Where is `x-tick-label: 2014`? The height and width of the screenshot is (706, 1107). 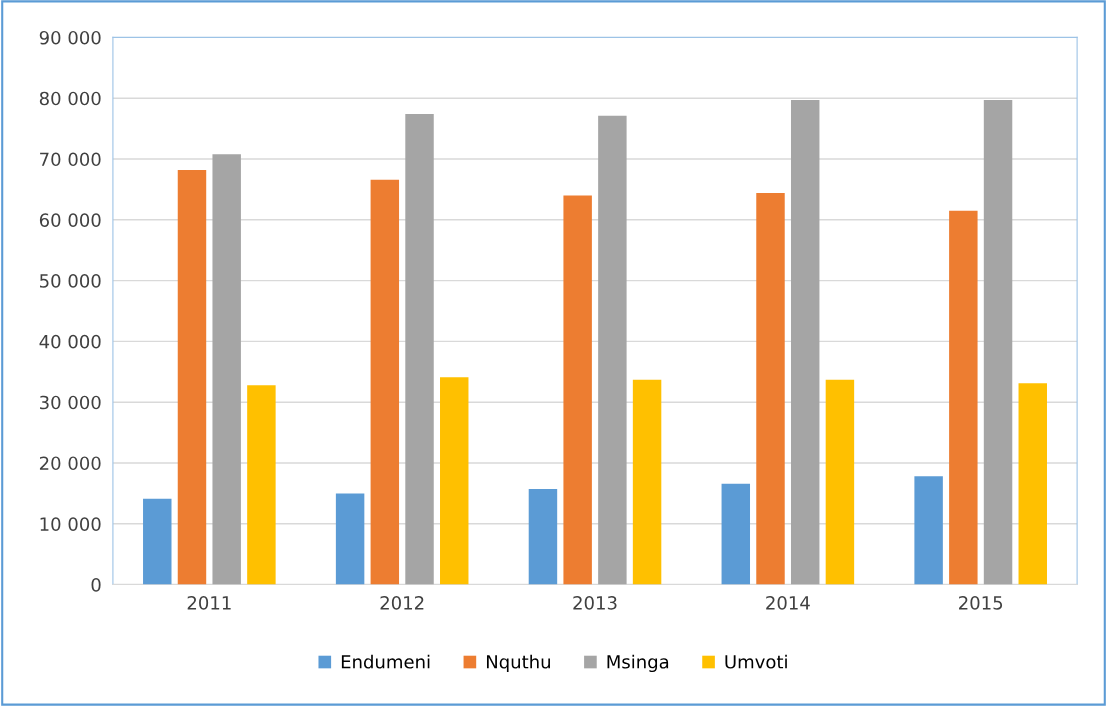 x-tick-label: 2014 is located at coordinates (788, 603).